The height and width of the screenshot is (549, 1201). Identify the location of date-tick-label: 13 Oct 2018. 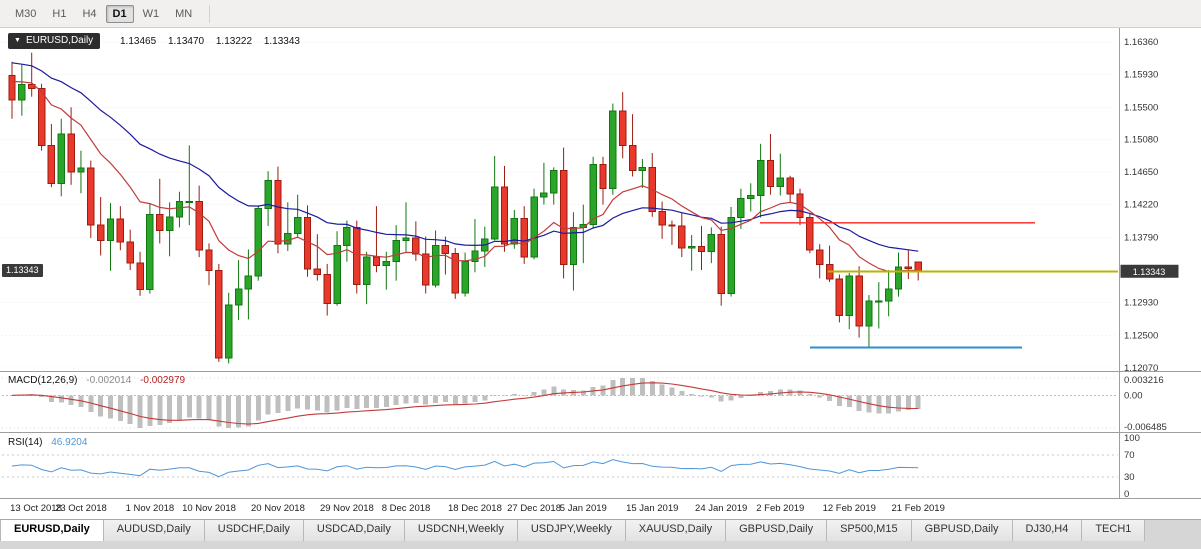
(36, 508).